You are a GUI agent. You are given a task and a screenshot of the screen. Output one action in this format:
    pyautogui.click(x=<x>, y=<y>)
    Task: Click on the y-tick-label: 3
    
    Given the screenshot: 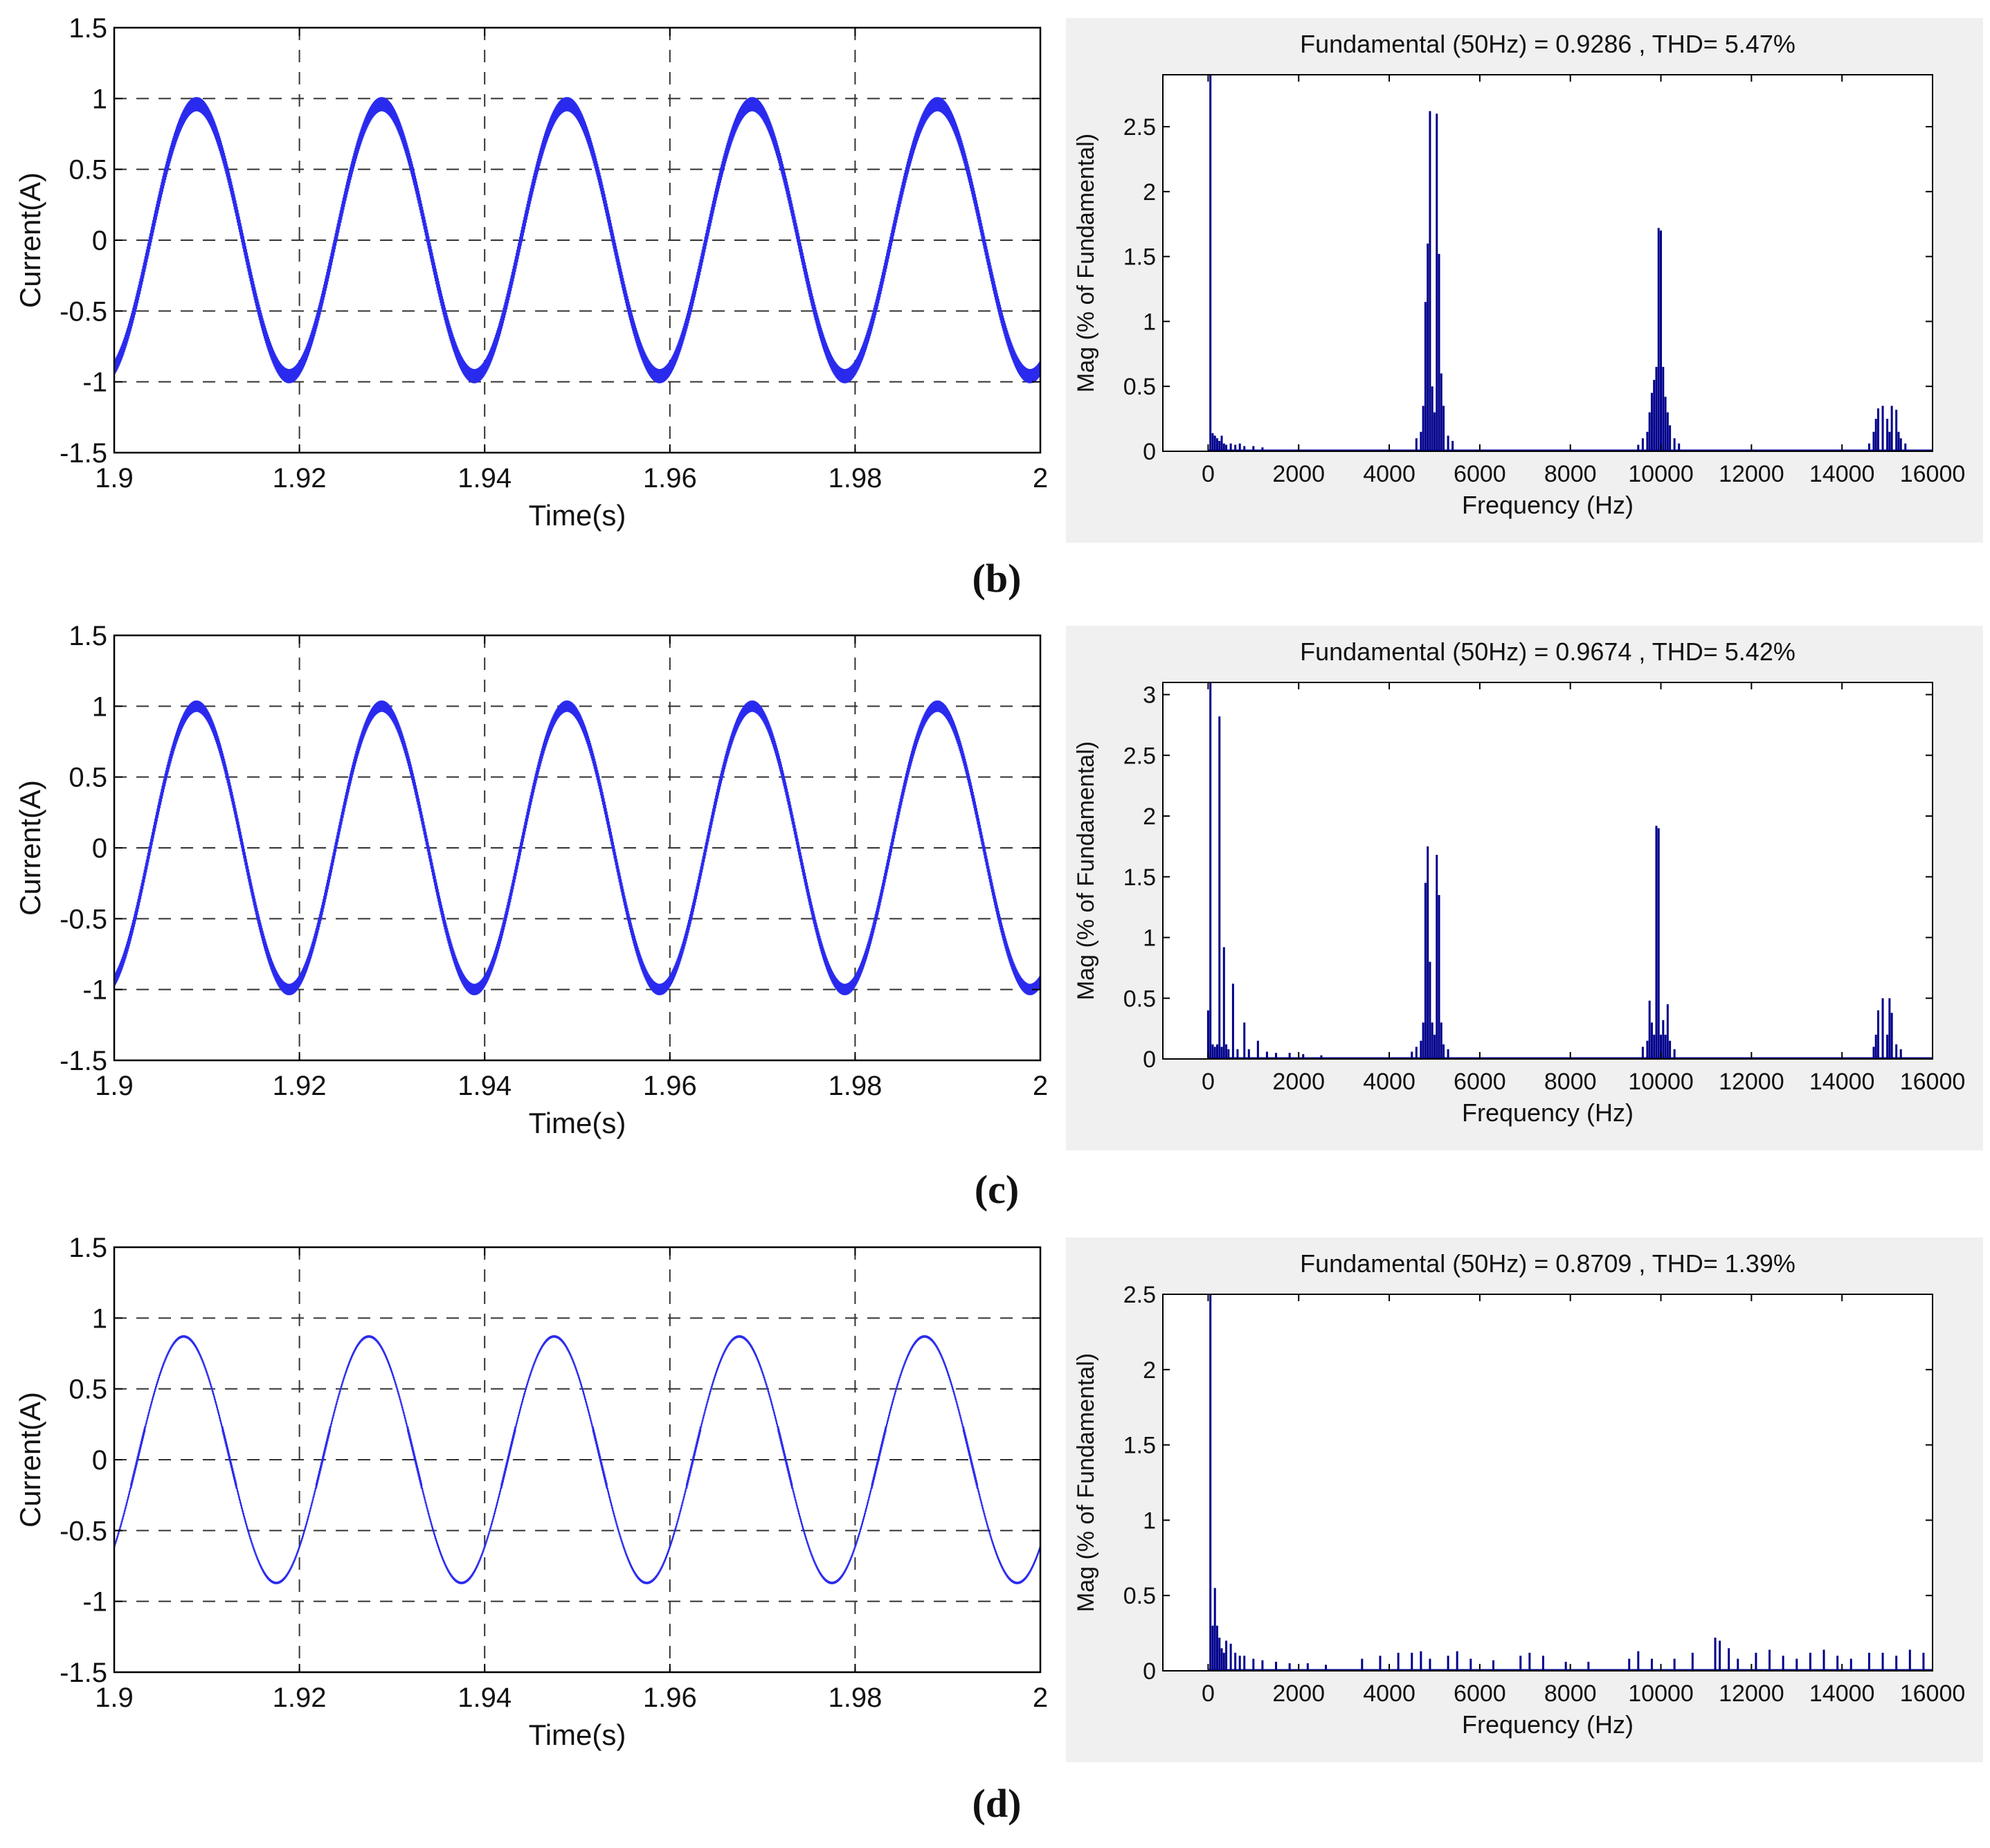 What is the action you would take?
    pyautogui.click(x=1150, y=695)
    